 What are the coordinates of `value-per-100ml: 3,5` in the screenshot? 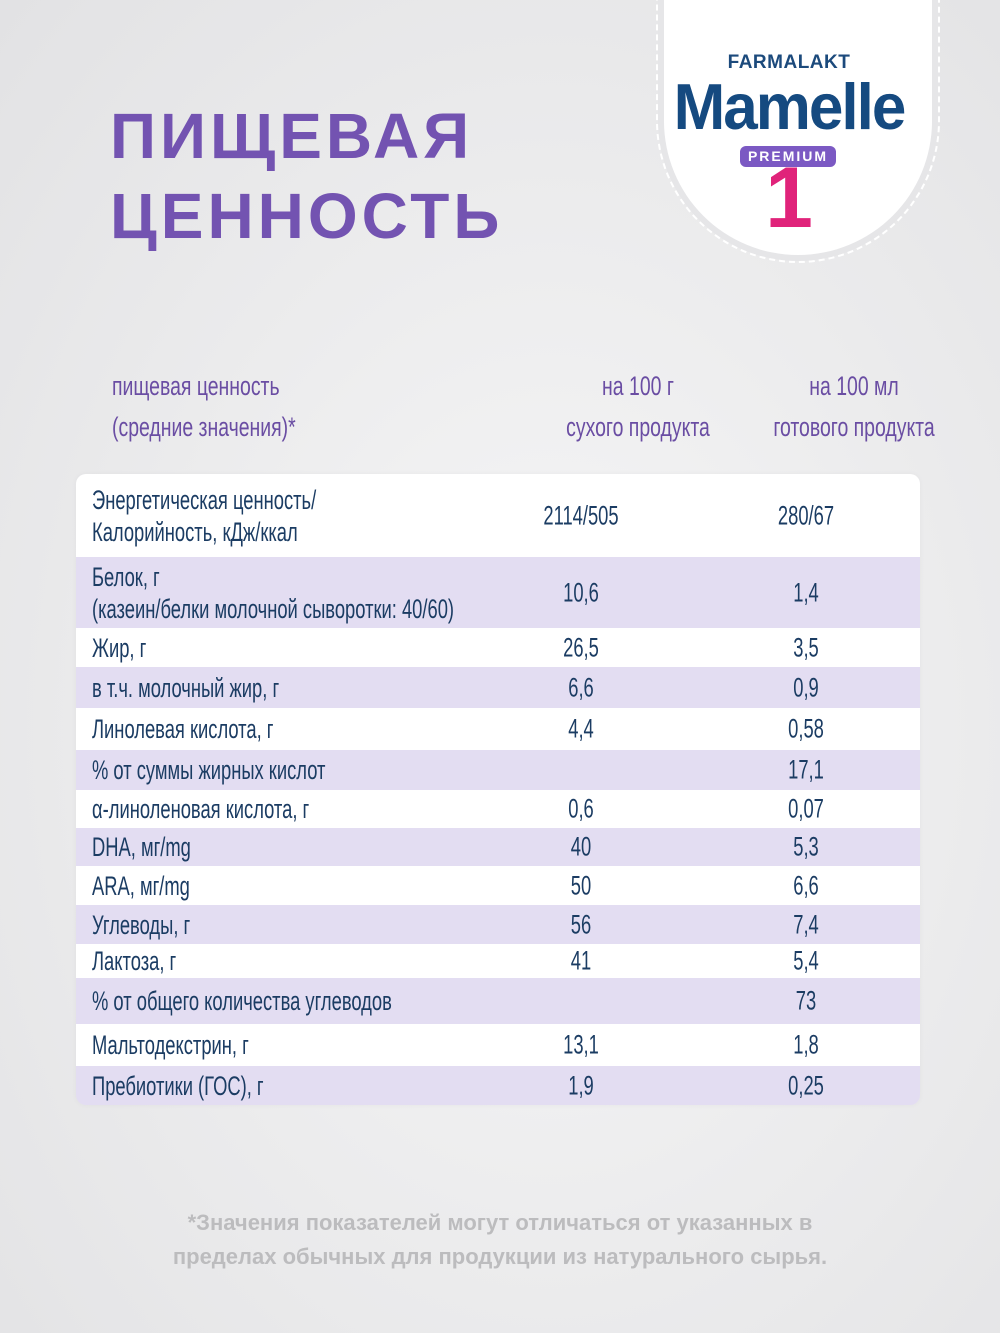 It's located at (806, 647).